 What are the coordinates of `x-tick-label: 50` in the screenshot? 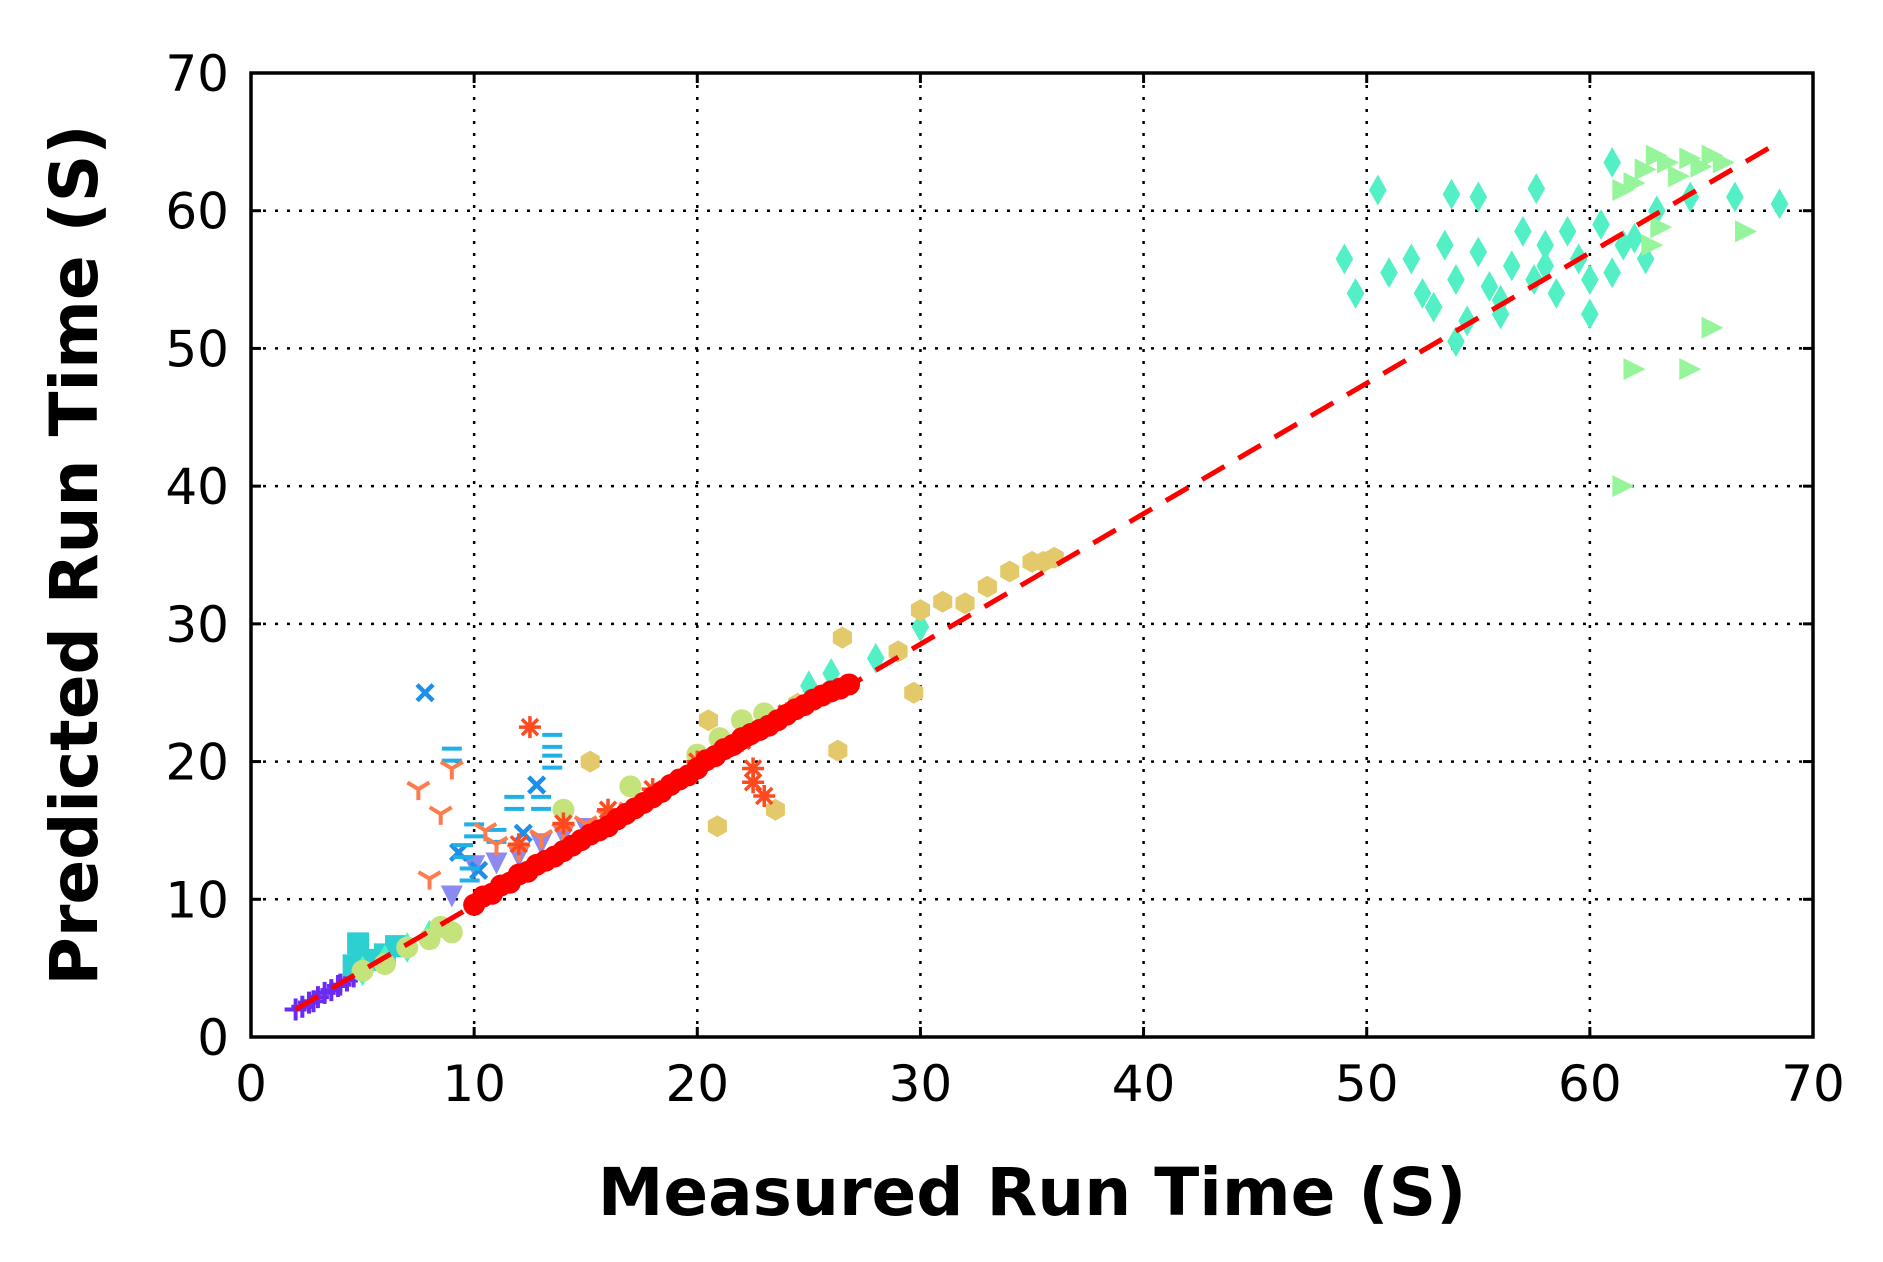 It's located at (1367, 1084).